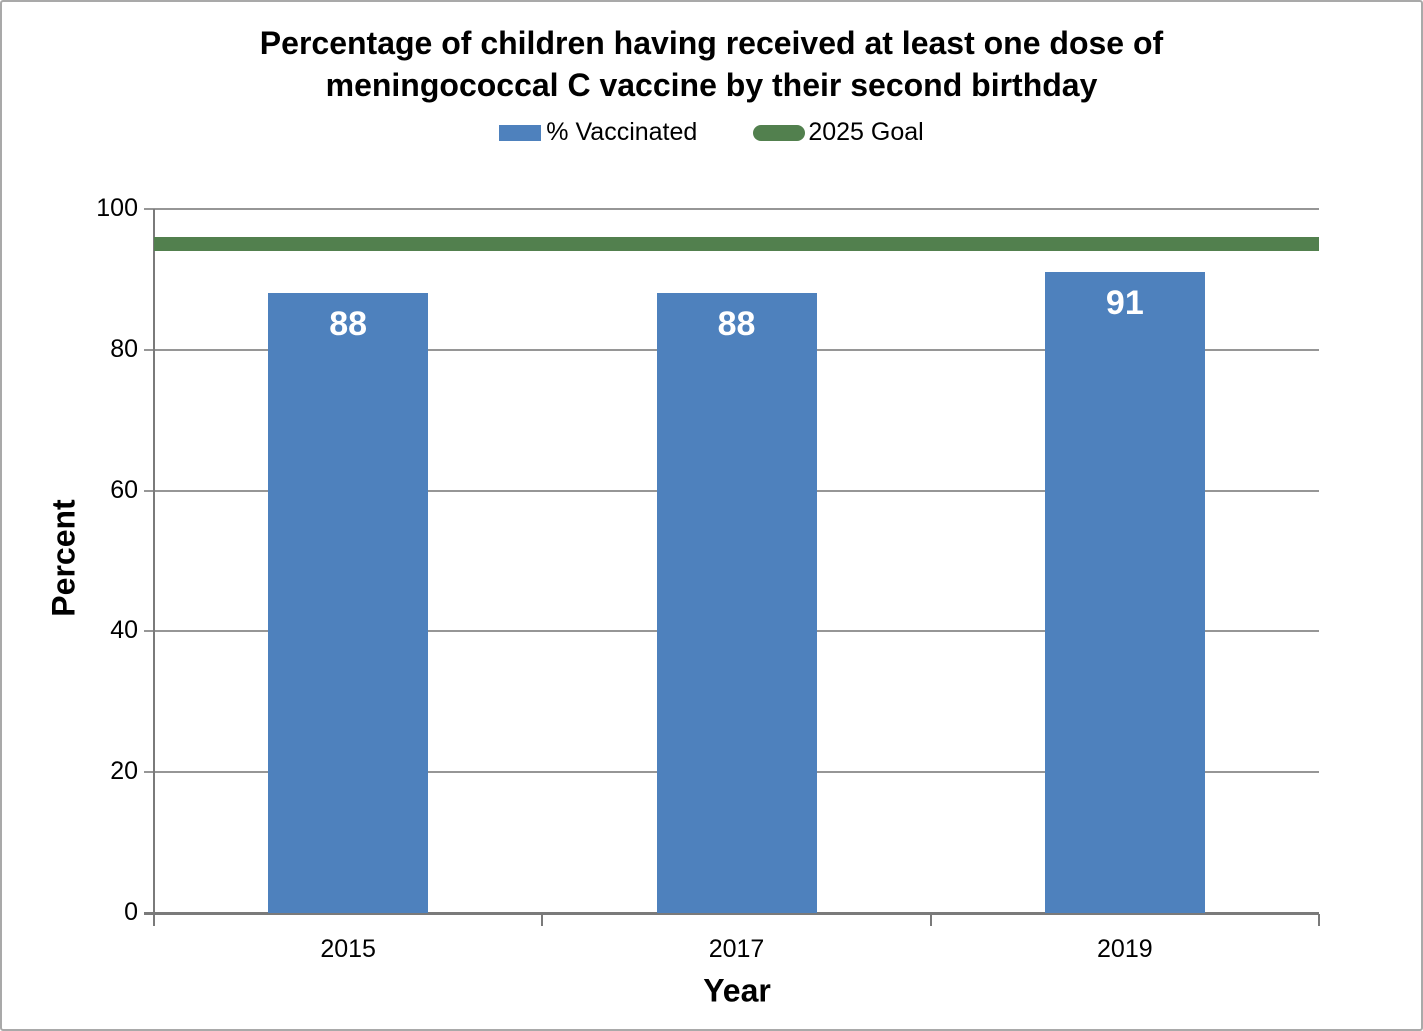 This screenshot has height=1031, width=1423. What do you see at coordinates (736, 244) in the screenshot?
I see `goal-line` at bounding box center [736, 244].